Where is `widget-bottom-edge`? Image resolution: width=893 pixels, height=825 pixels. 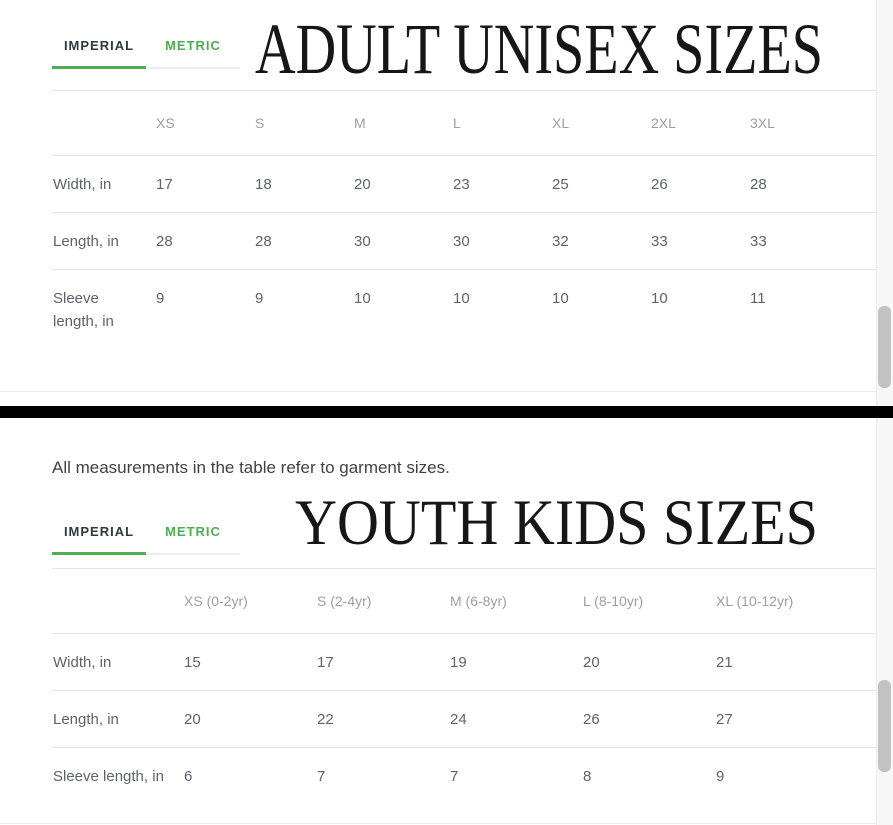
widget-bottom-edge is located at coordinates (446, 391).